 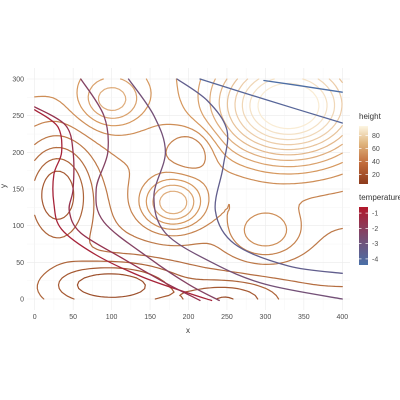 I want to click on y-tick-label: 0, so click(x=22, y=300).